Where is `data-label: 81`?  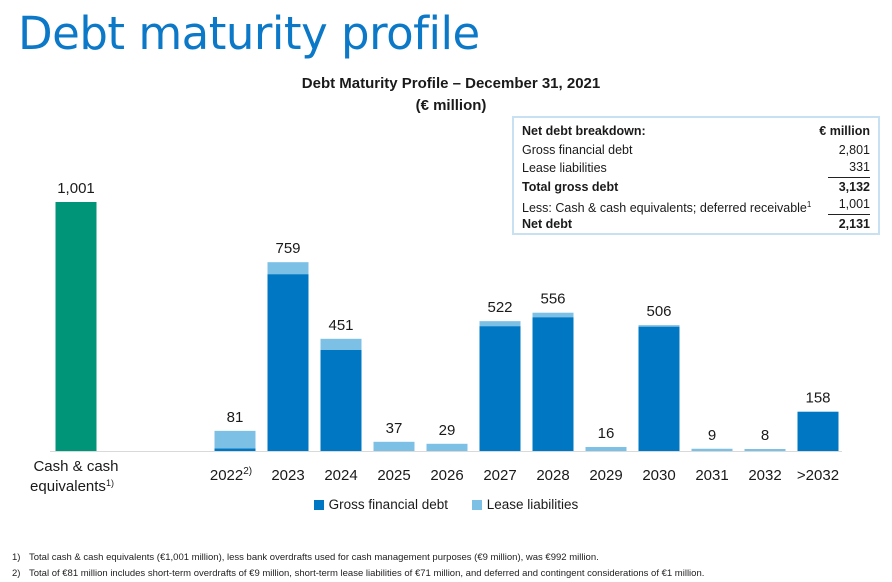 data-label: 81 is located at coordinates (235, 417).